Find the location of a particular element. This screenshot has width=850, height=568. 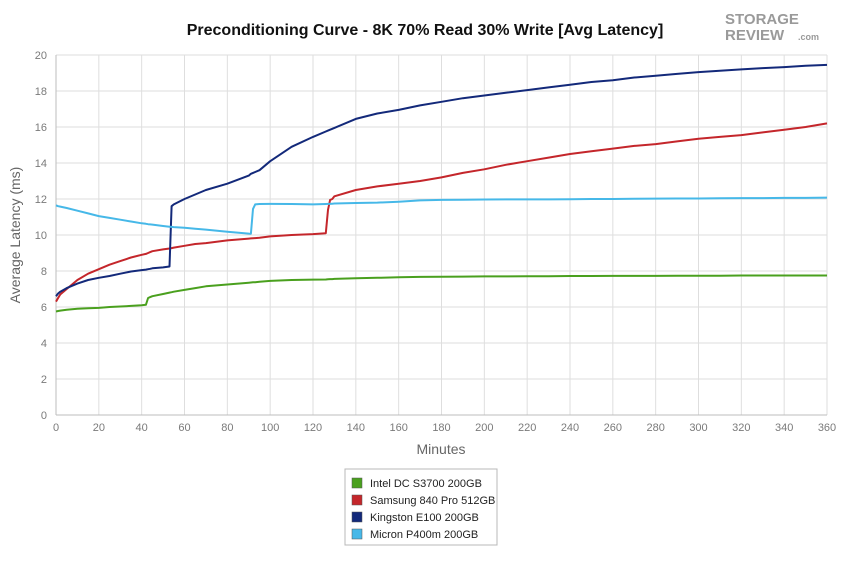

x-tick-label: 260 is located at coordinates (613, 428).